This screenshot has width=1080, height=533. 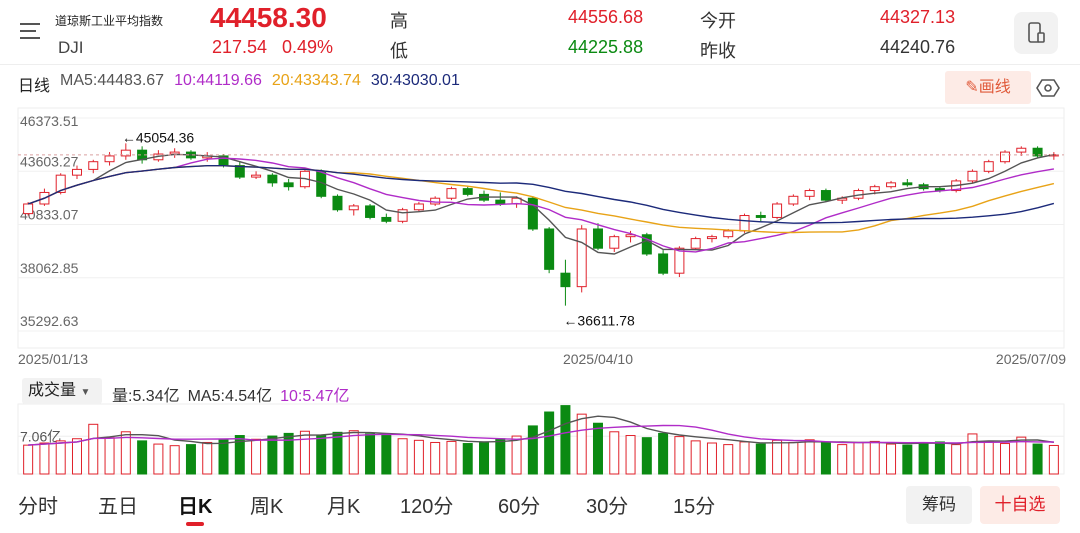 I want to click on period-tab: 120分, so click(x=427, y=507).